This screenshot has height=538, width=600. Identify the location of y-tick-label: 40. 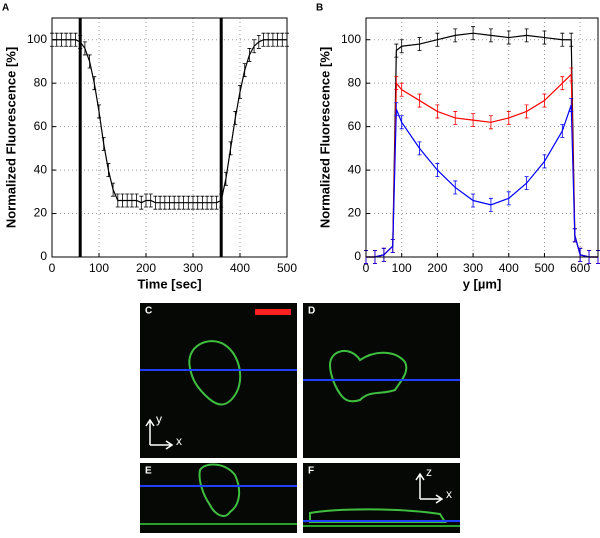
(355, 169).